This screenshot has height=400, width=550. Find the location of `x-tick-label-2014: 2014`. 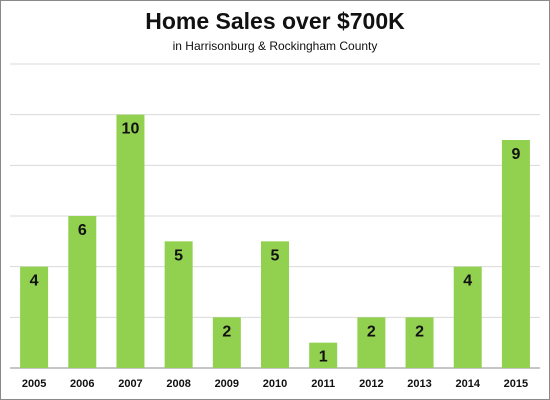

x-tick-label-2014: 2014 is located at coordinates (467, 384).